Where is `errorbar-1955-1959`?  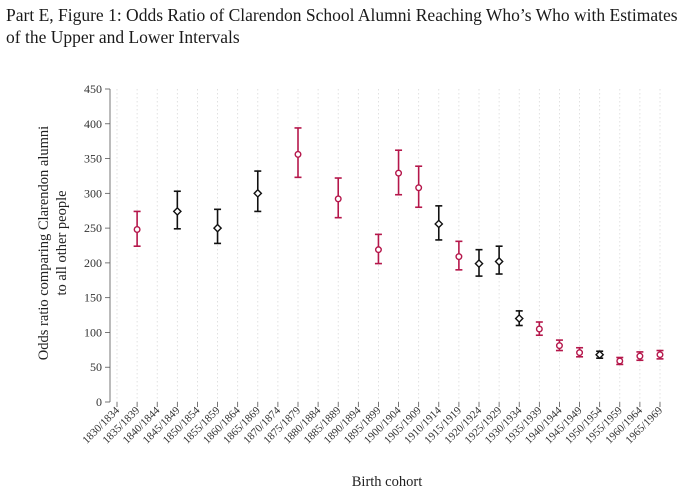
errorbar-1955-1959 is located at coordinates (620, 361).